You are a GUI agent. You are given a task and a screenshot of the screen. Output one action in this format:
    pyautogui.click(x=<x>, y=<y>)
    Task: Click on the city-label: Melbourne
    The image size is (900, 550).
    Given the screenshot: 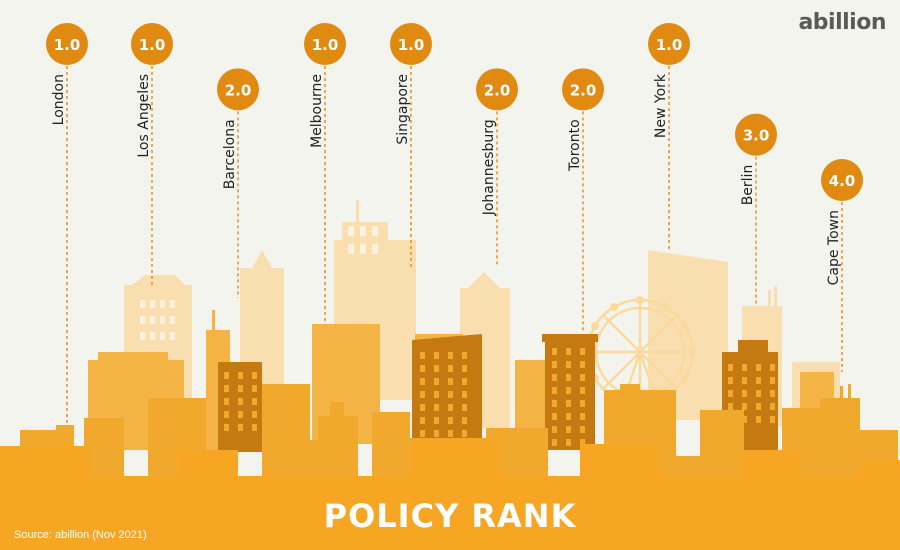 What is the action you would take?
    pyautogui.click(x=317, y=111)
    